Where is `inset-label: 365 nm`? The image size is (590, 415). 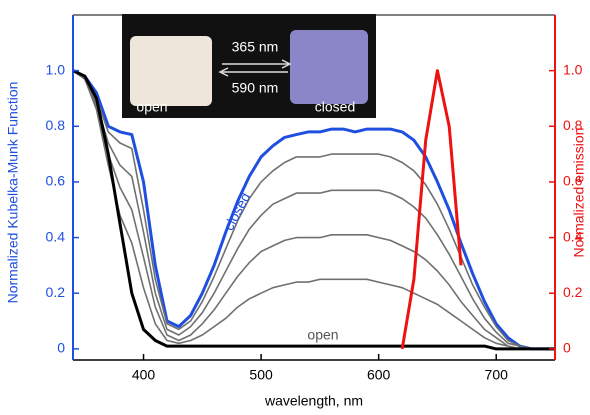
inset-label: 365 nm is located at coordinates (255, 47).